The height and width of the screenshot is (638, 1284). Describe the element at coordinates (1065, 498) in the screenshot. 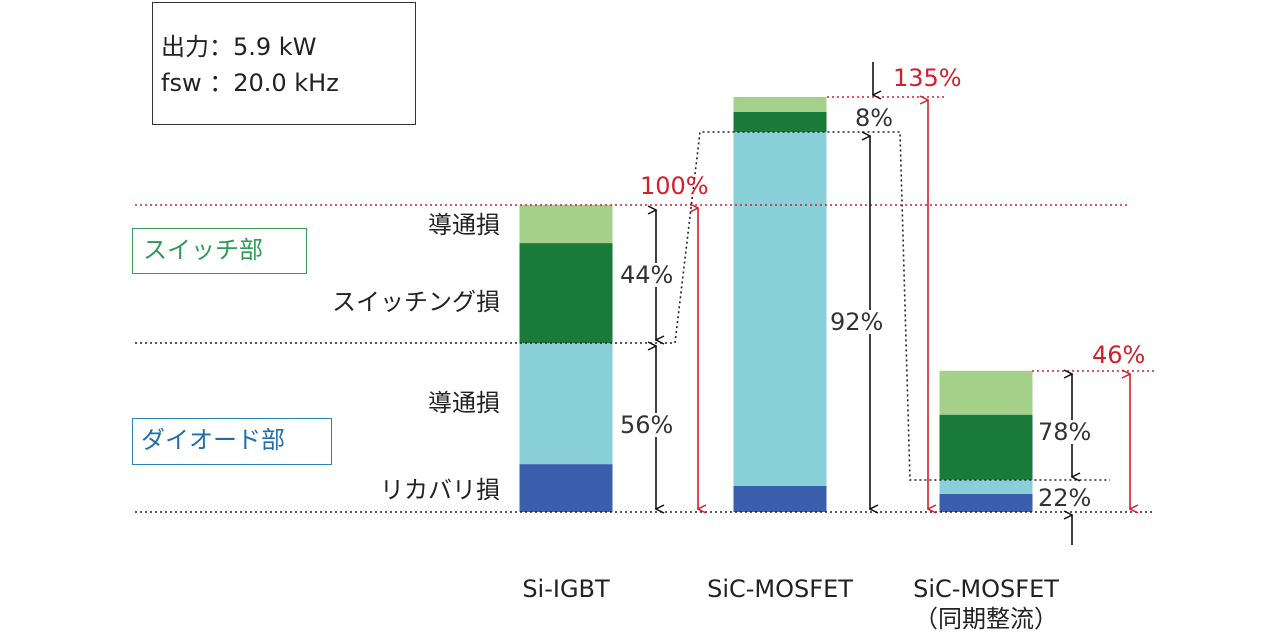

I see `annotation: 22%` at that location.